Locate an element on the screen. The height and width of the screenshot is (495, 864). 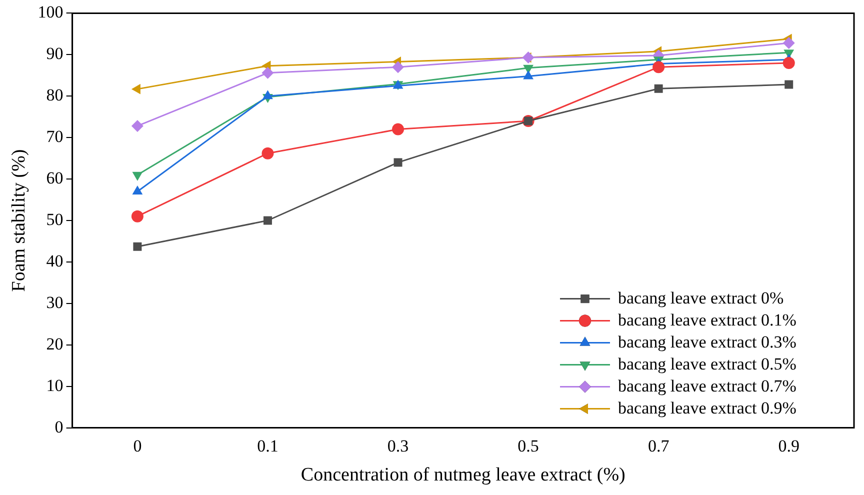
legend-label: bacang leave extract 0.7% is located at coordinates (707, 386).